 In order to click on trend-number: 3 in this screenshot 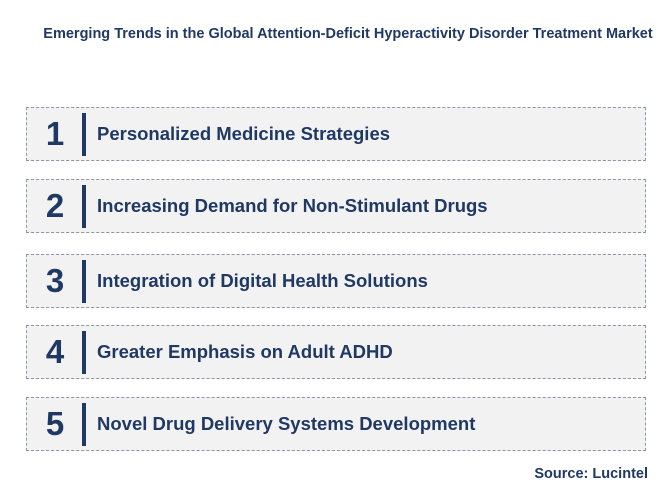, I will do `click(55, 280)`.